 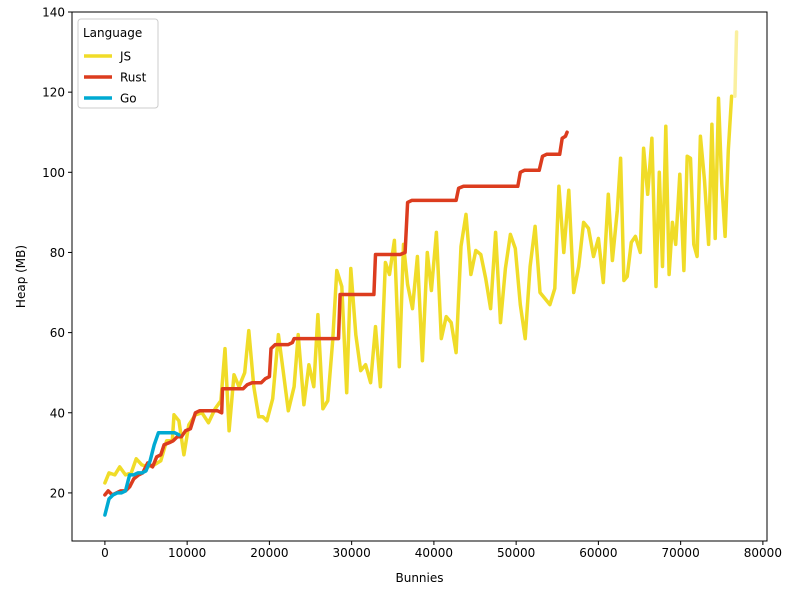 What do you see at coordinates (105, 553) in the screenshot?
I see `x-tick-label: 0` at bounding box center [105, 553].